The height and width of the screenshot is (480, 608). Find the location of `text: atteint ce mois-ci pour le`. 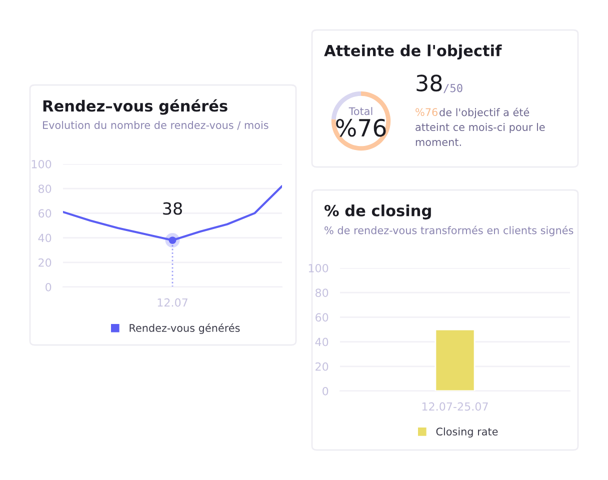

text: atteint ce mois-ci pour le is located at coordinates (480, 128).